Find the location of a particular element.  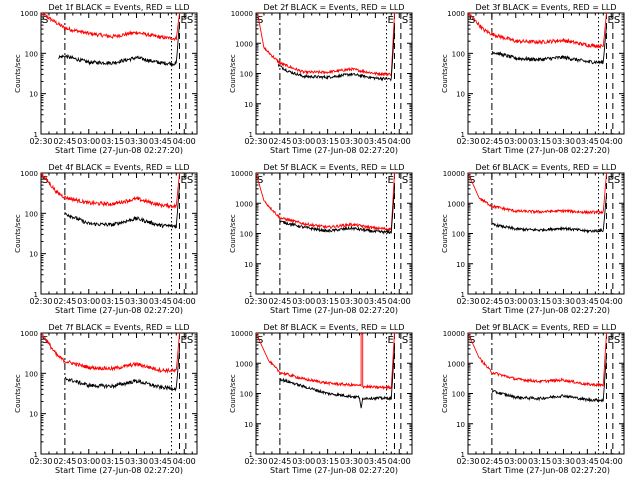

plot-frame is located at coordinates (546, 73).